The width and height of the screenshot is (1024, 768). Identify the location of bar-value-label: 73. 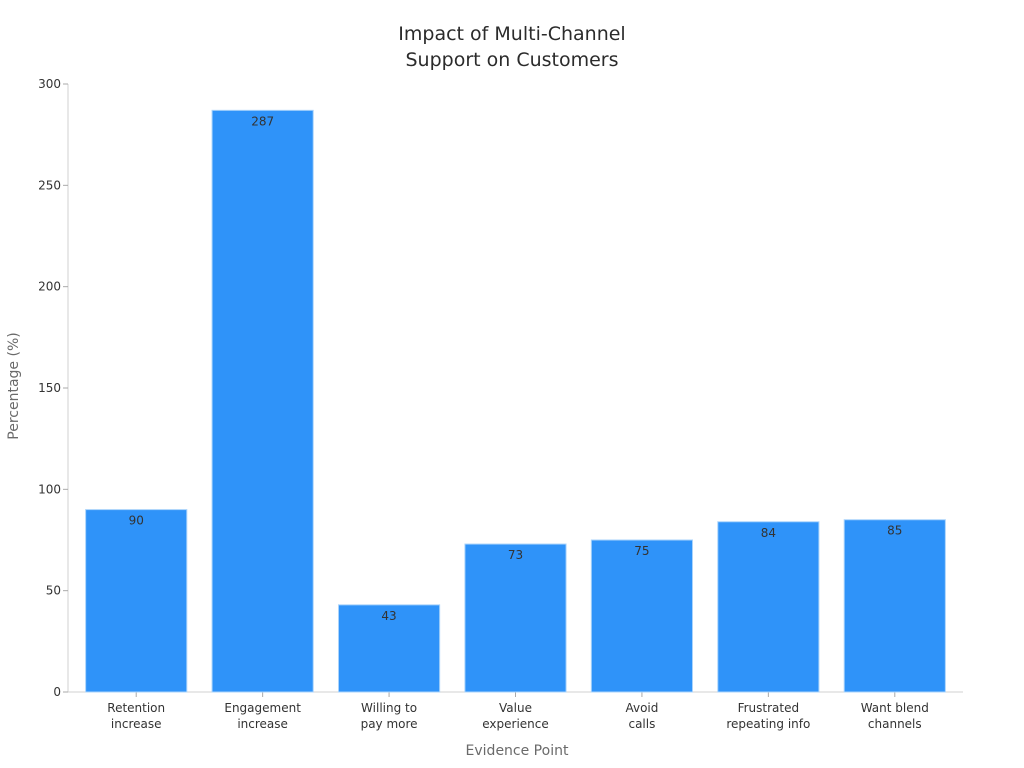
(515, 555).